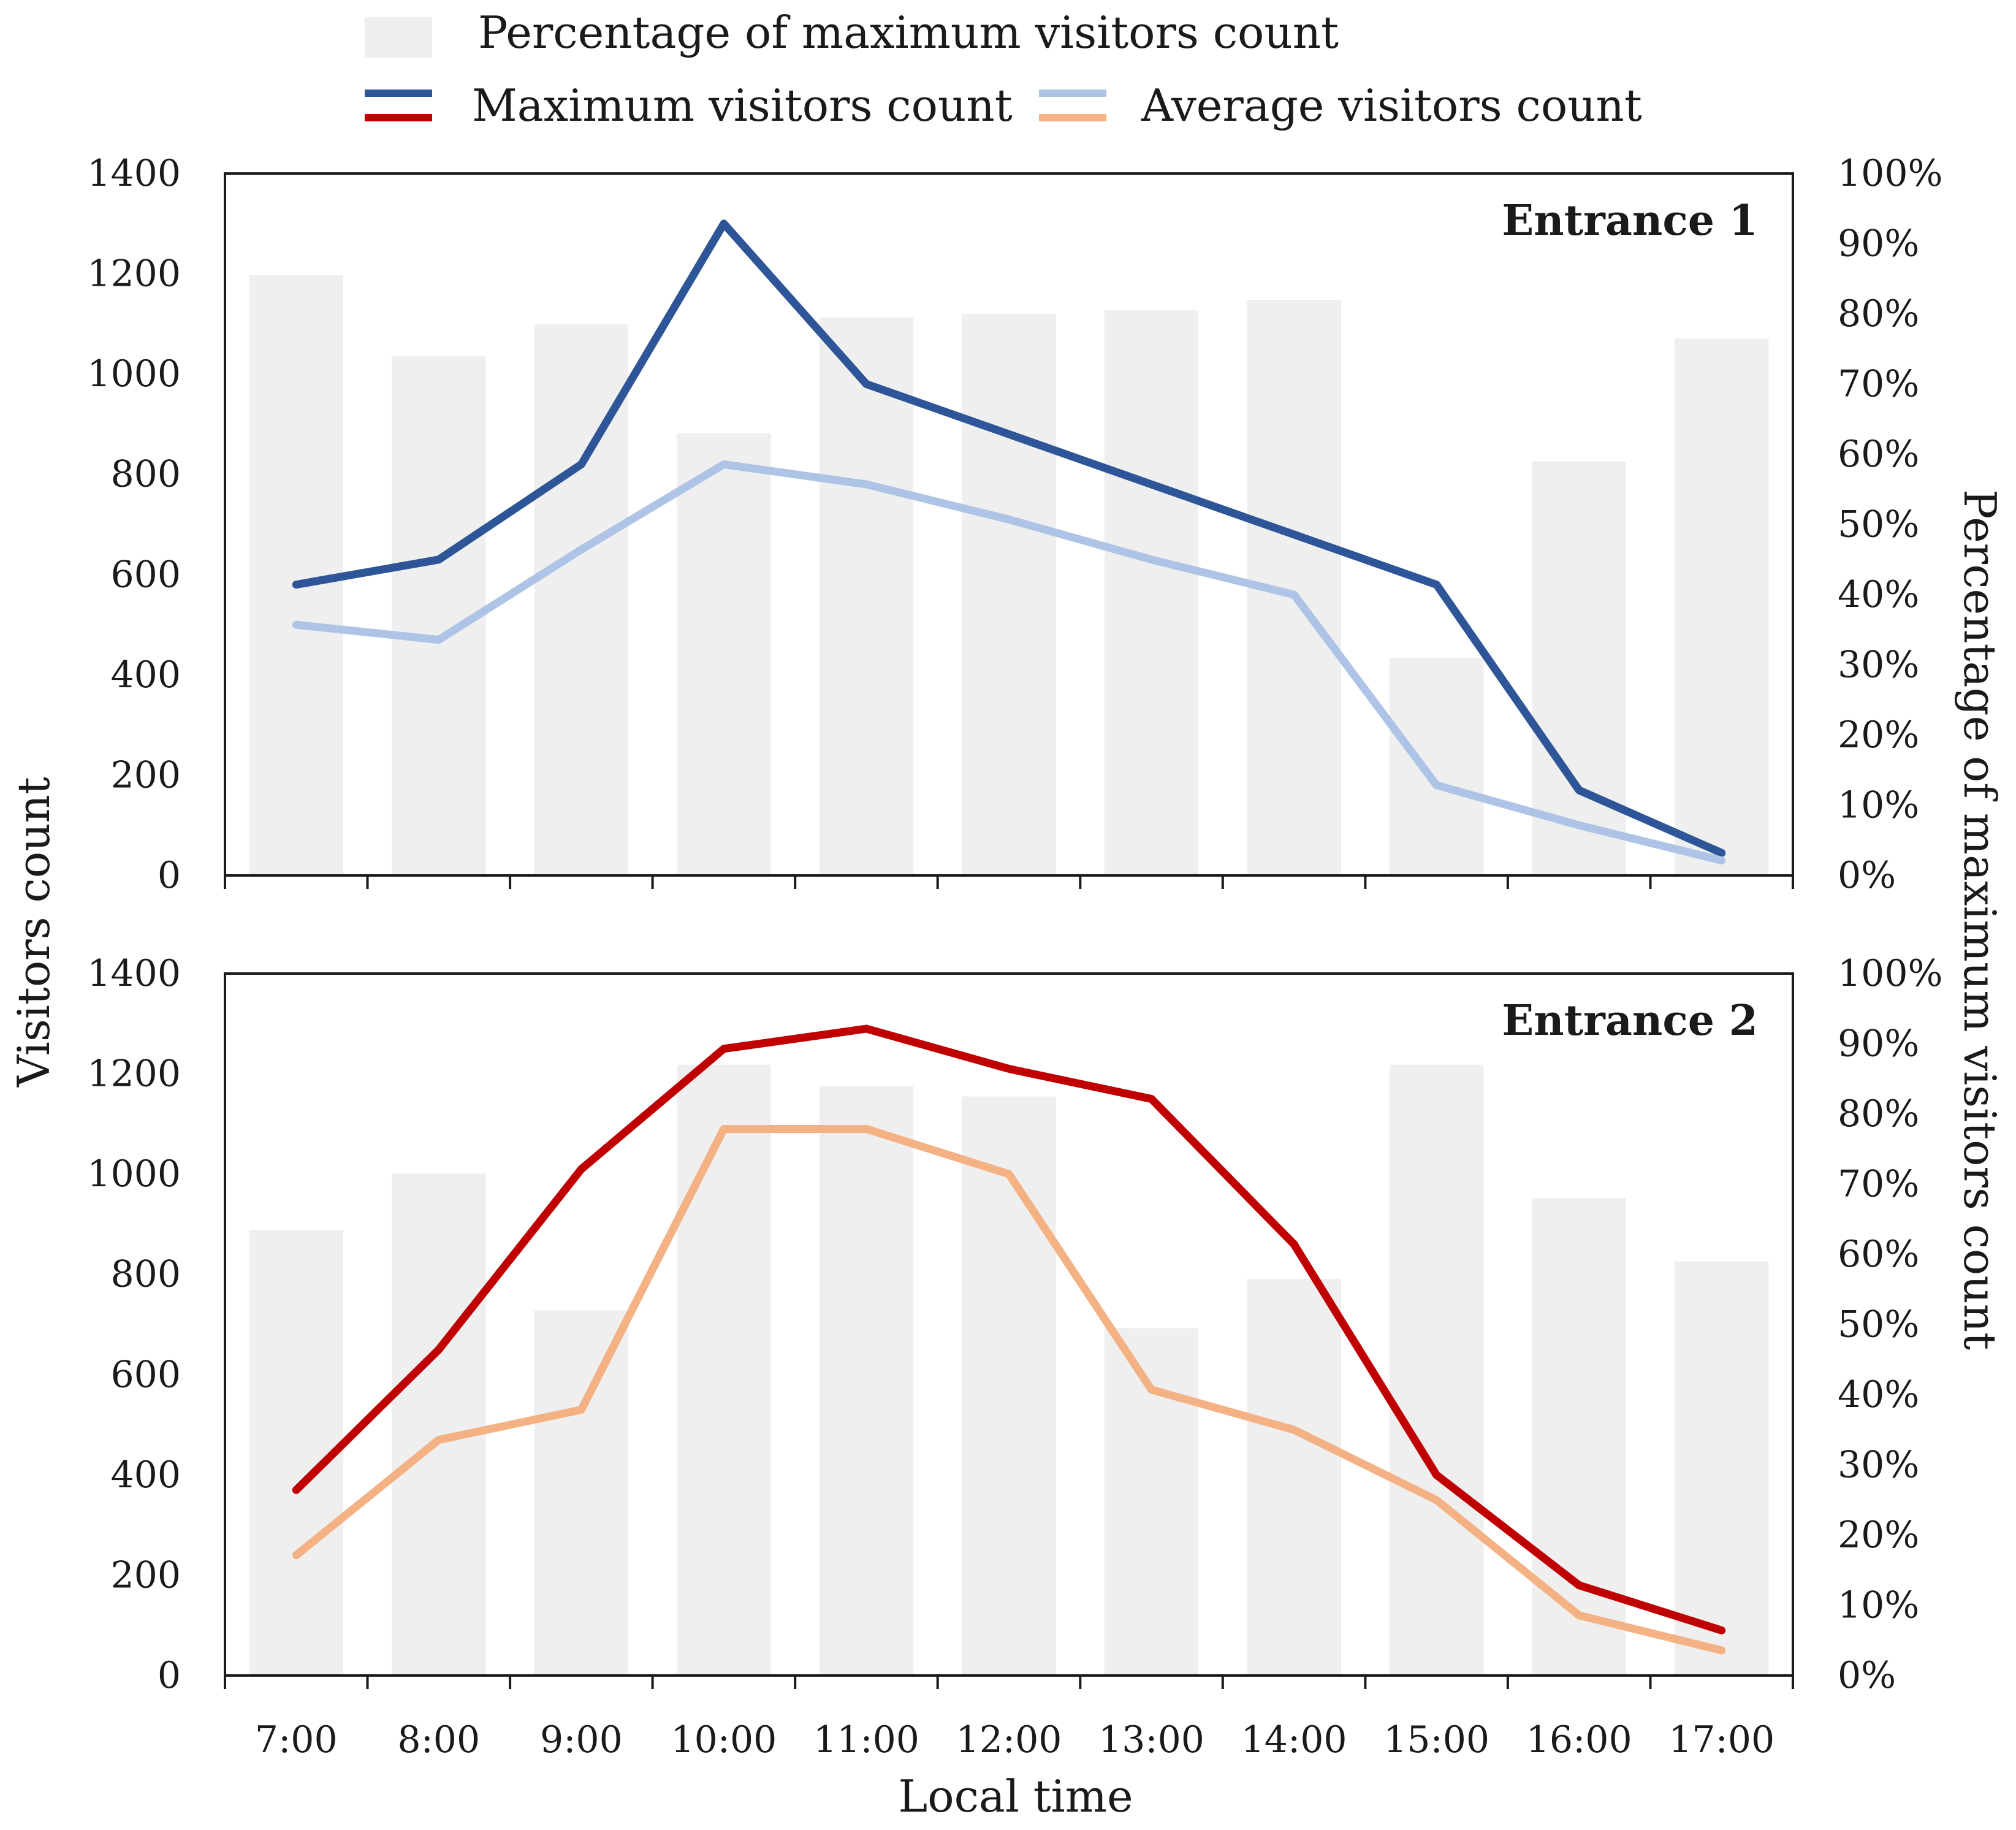 This screenshot has height=1830, width=2016. What do you see at coordinates (398, 117) in the screenshot?
I see `legend-max-swatch-red` at bounding box center [398, 117].